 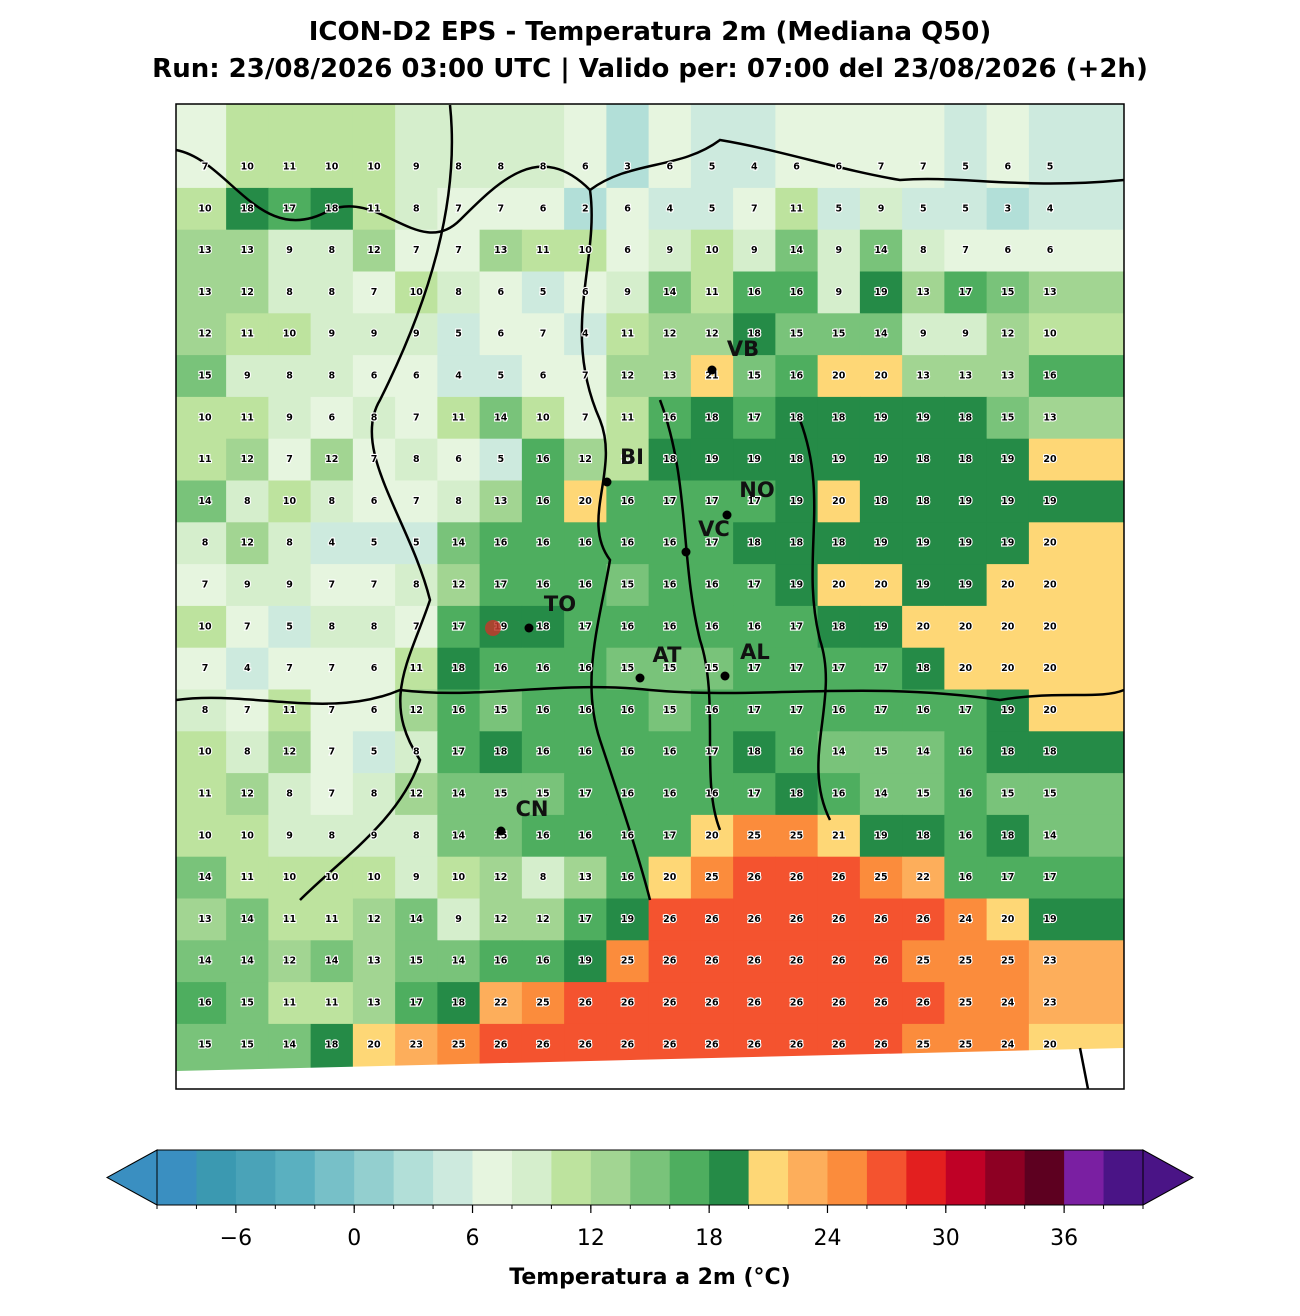 I want to click on value-label: 25, so click(x=627, y=961).